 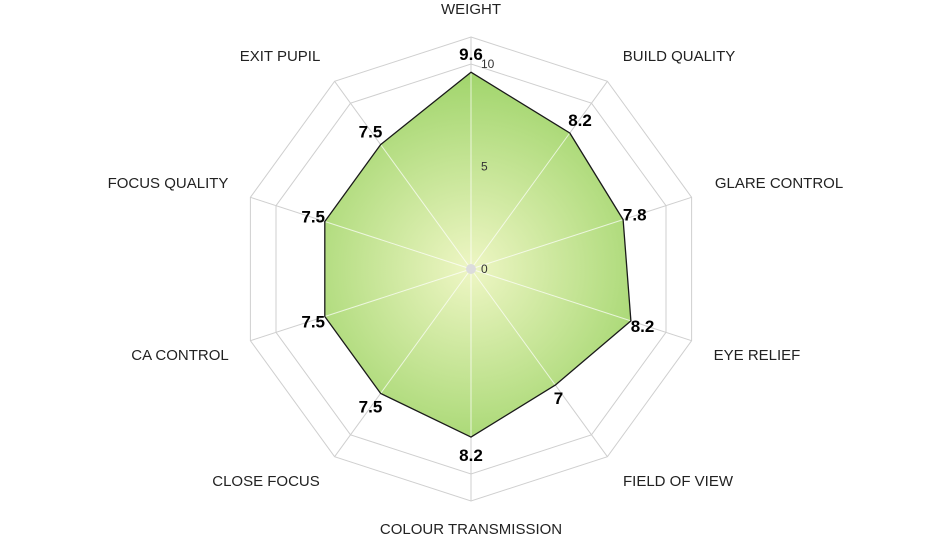 What do you see at coordinates (635, 215) in the screenshot?
I see `data-label: 7.8` at bounding box center [635, 215].